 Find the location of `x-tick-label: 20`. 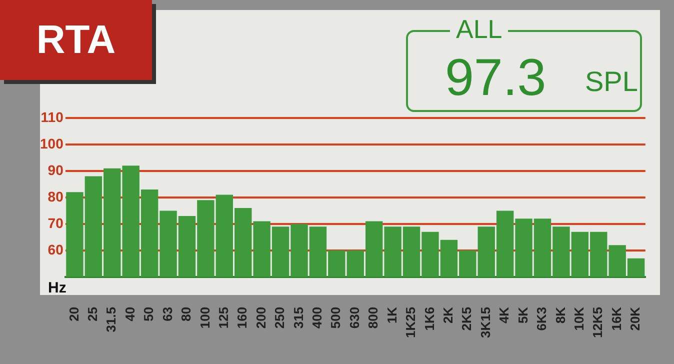

x-tick-label: 20 is located at coordinates (74, 314).